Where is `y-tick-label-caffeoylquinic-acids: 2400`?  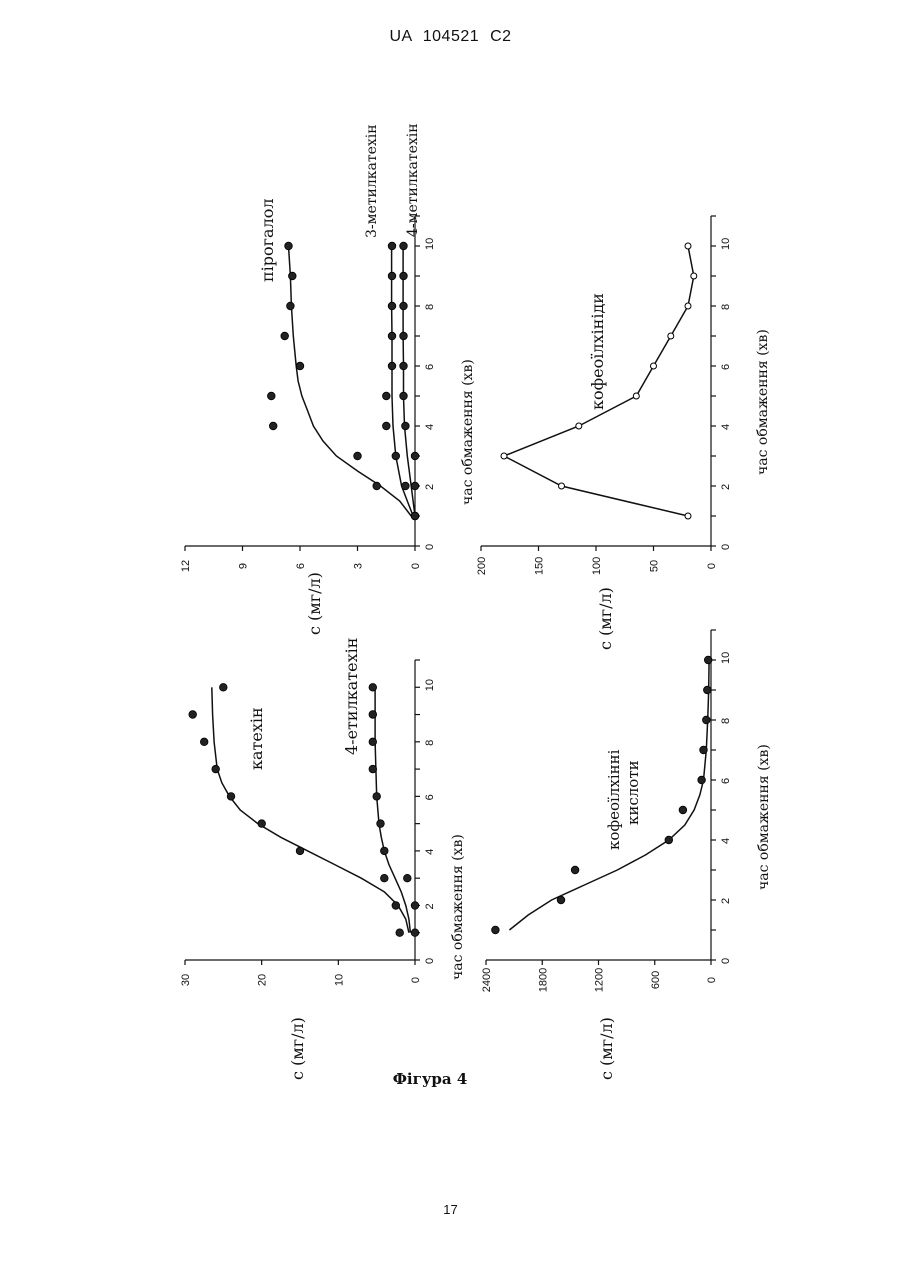
y-tick-label-caffeoylquinic-acids: 2400 is located at coordinates (487, 980).